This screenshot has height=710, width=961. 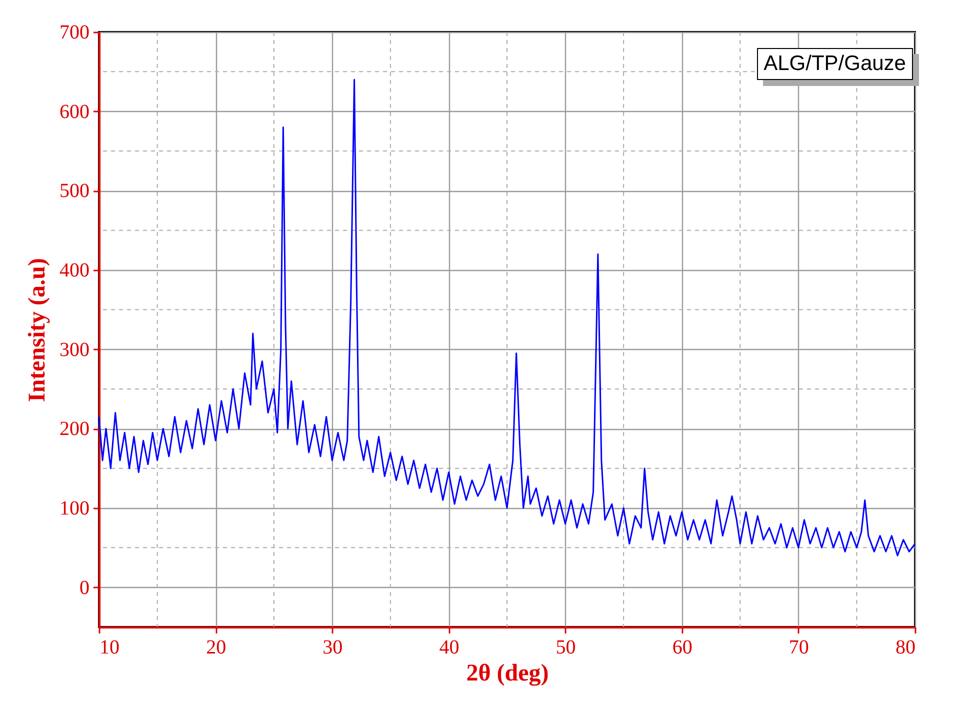 I want to click on x-tick-label: 10, so click(x=110, y=647).